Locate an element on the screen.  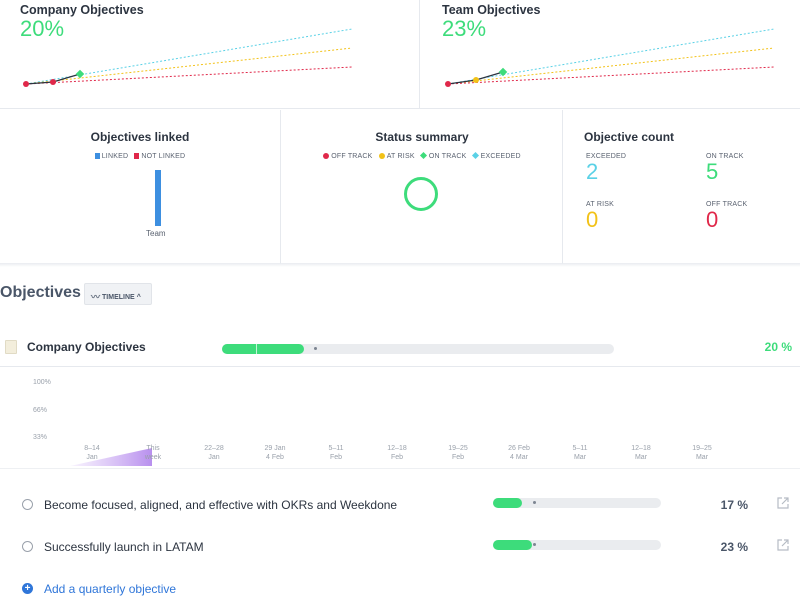
legend: OFF TRACK AT RISK ON TRACK EXCEEDED is located at coordinates (422, 155).